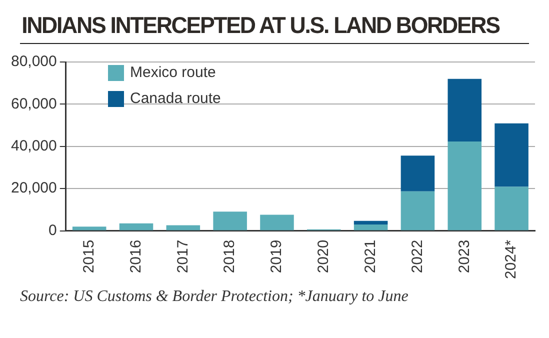 Image resolution: width=549 pixels, height=338 pixels. What do you see at coordinates (52, 230) in the screenshot?
I see `y-tick-label: 0` at bounding box center [52, 230].